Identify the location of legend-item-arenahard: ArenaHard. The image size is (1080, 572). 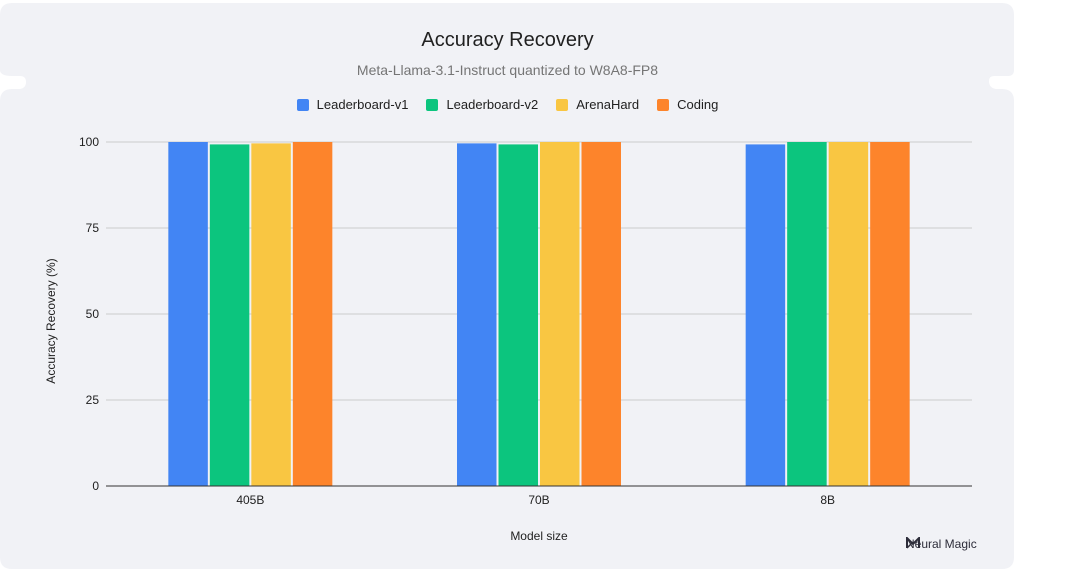
(597, 104).